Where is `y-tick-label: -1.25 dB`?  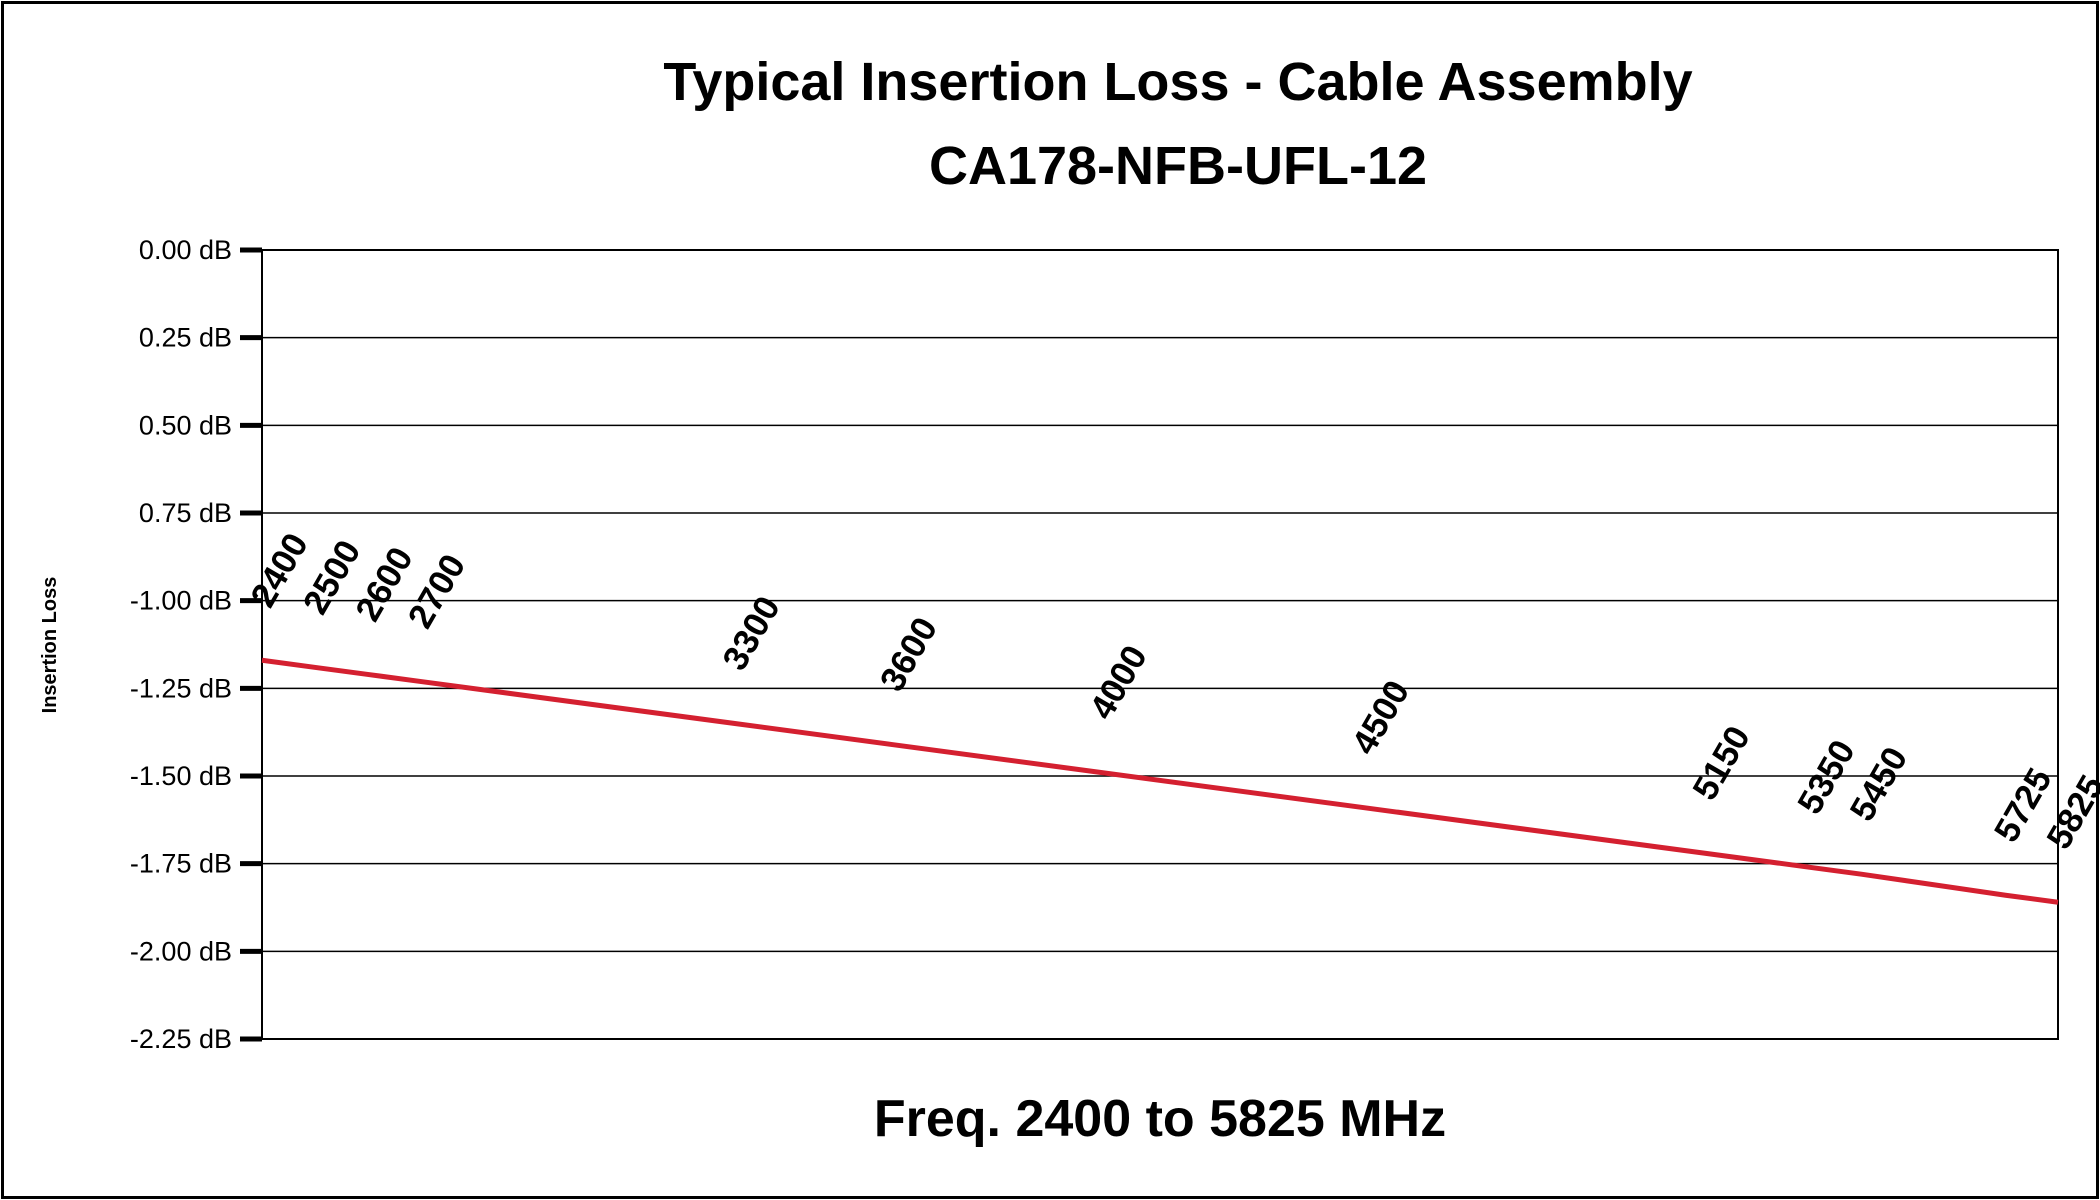 y-tick-label: -1.25 dB is located at coordinates (181, 688).